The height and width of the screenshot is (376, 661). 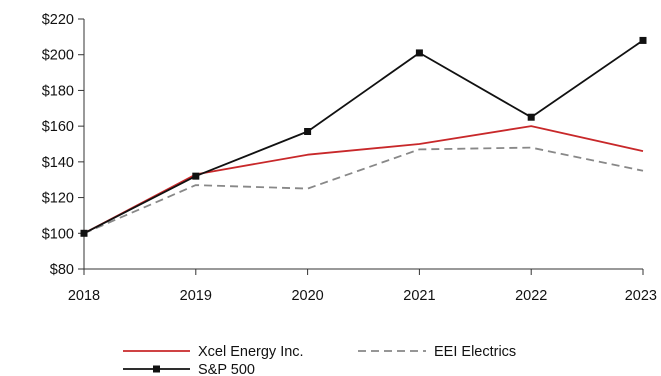 I want to click on y-tick-label: $220, so click(x=58, y=20).